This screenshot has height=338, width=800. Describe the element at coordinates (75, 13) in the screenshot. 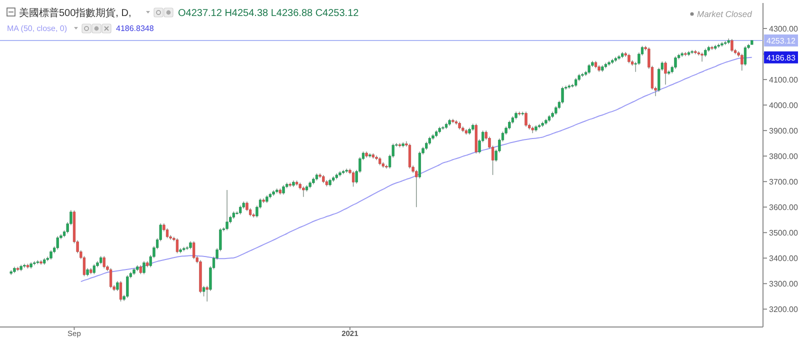

I see `text: 美國標普500指數期貨, D,` at that location.